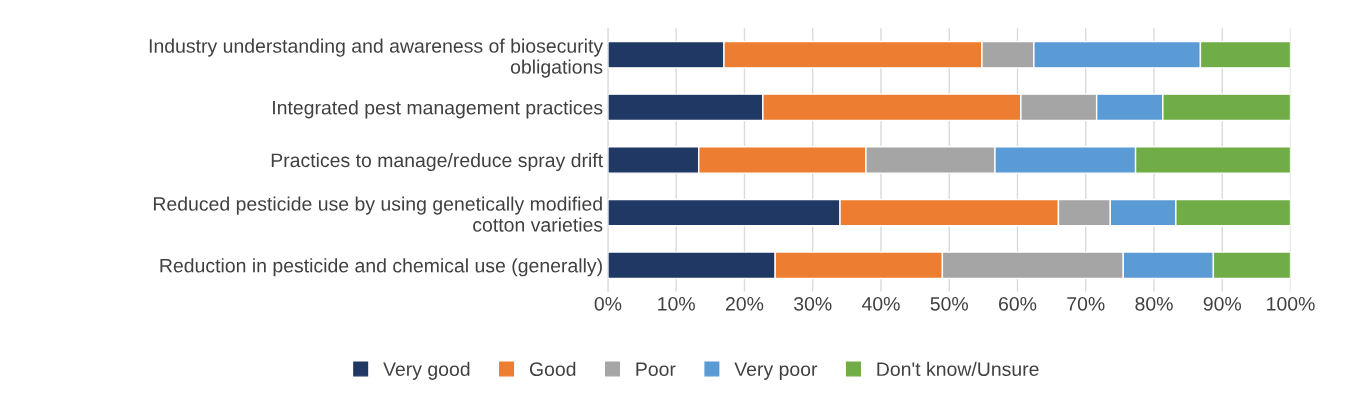 The image size is (1357, 405). What do you see at coordinates (437, 162) in the screenshot?
I see `y-tick-label: Practices to manage/reduce spray drift` at bounding box center [437, 162].